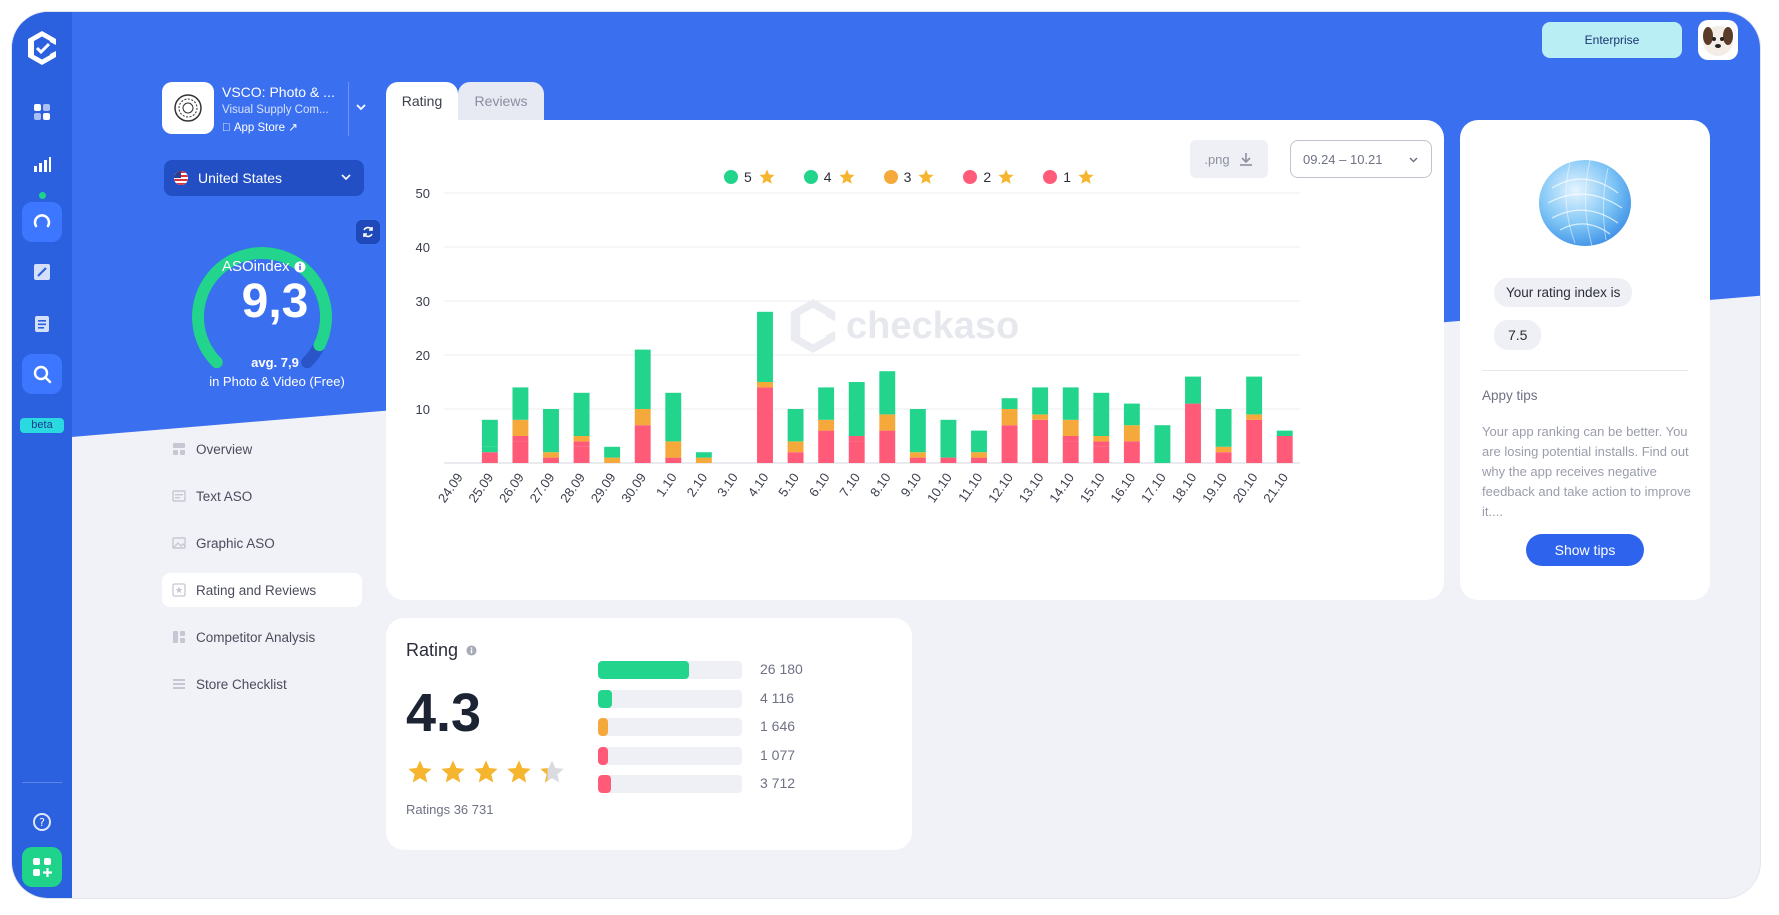  Describe the element at coordinates (1718, 40) in the screenshot. I see `user-avatar` at that location.